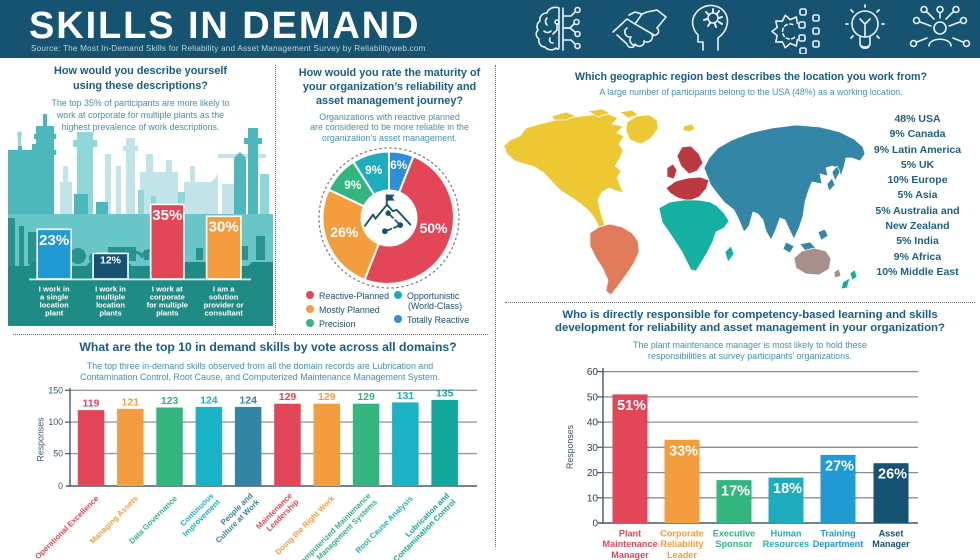 The width and height of the screenshot is (980, 560). Describe the element at coordinates (434, 228) in the screenshot. I see `svg-text: 50%` at that location.